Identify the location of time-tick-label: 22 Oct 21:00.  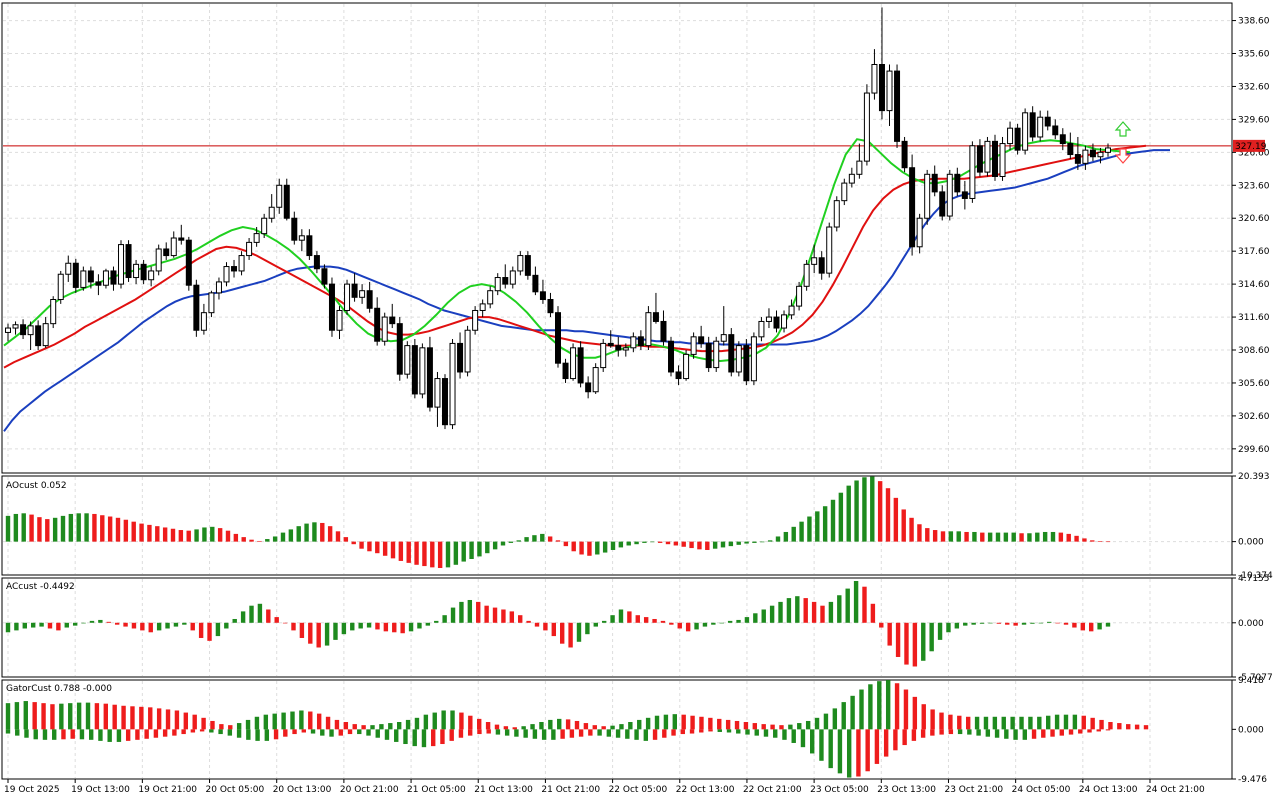
(772, 790).